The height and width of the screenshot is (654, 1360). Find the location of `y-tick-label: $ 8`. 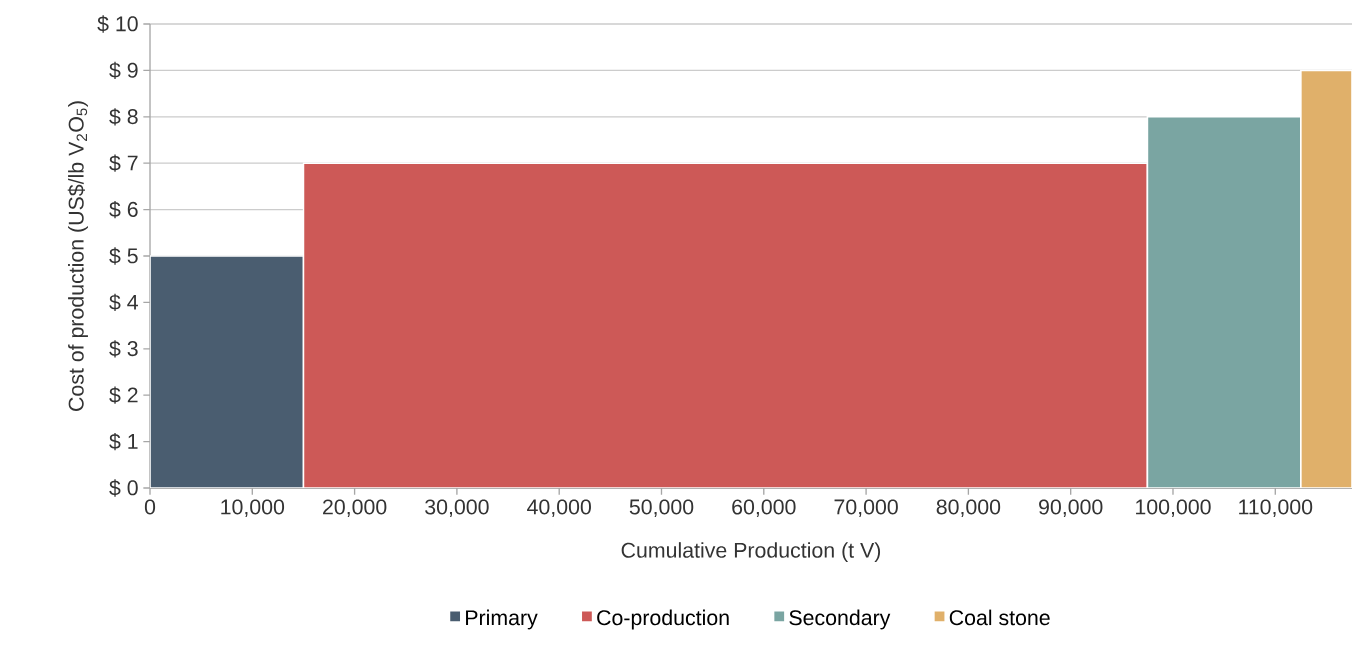

y-tick-label: $ 8 is located at coordinates (123, 117).